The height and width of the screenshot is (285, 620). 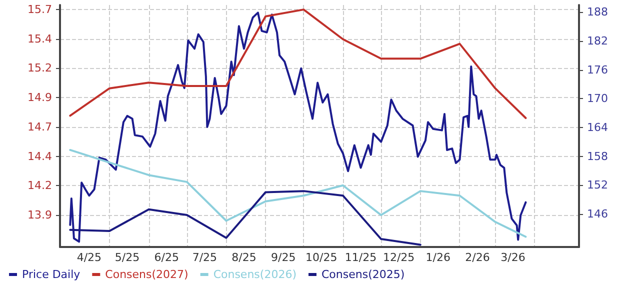 What do you see at coordinates (40, 185) in the screenshot?
I see `y-tick-label: 14.2` at bounding box center [40, 185].